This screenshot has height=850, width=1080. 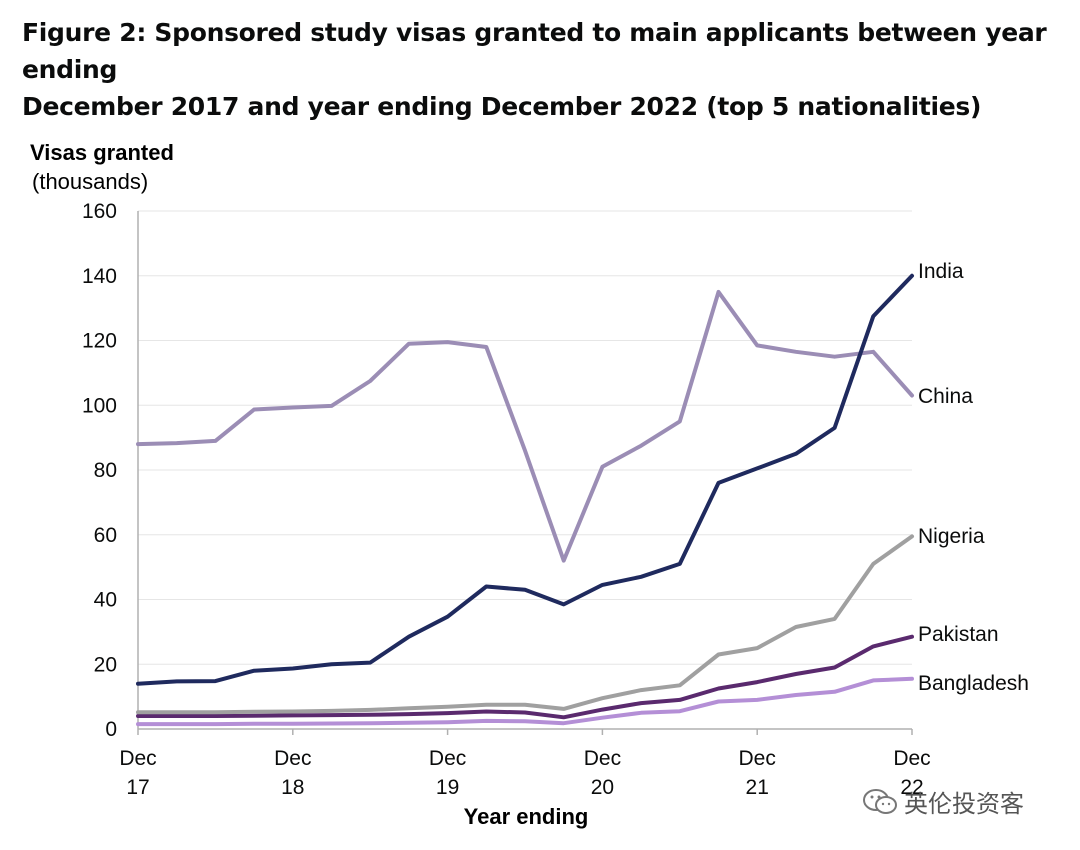 I want to click on x-tick-label: 17, so click(x=137, y=787).